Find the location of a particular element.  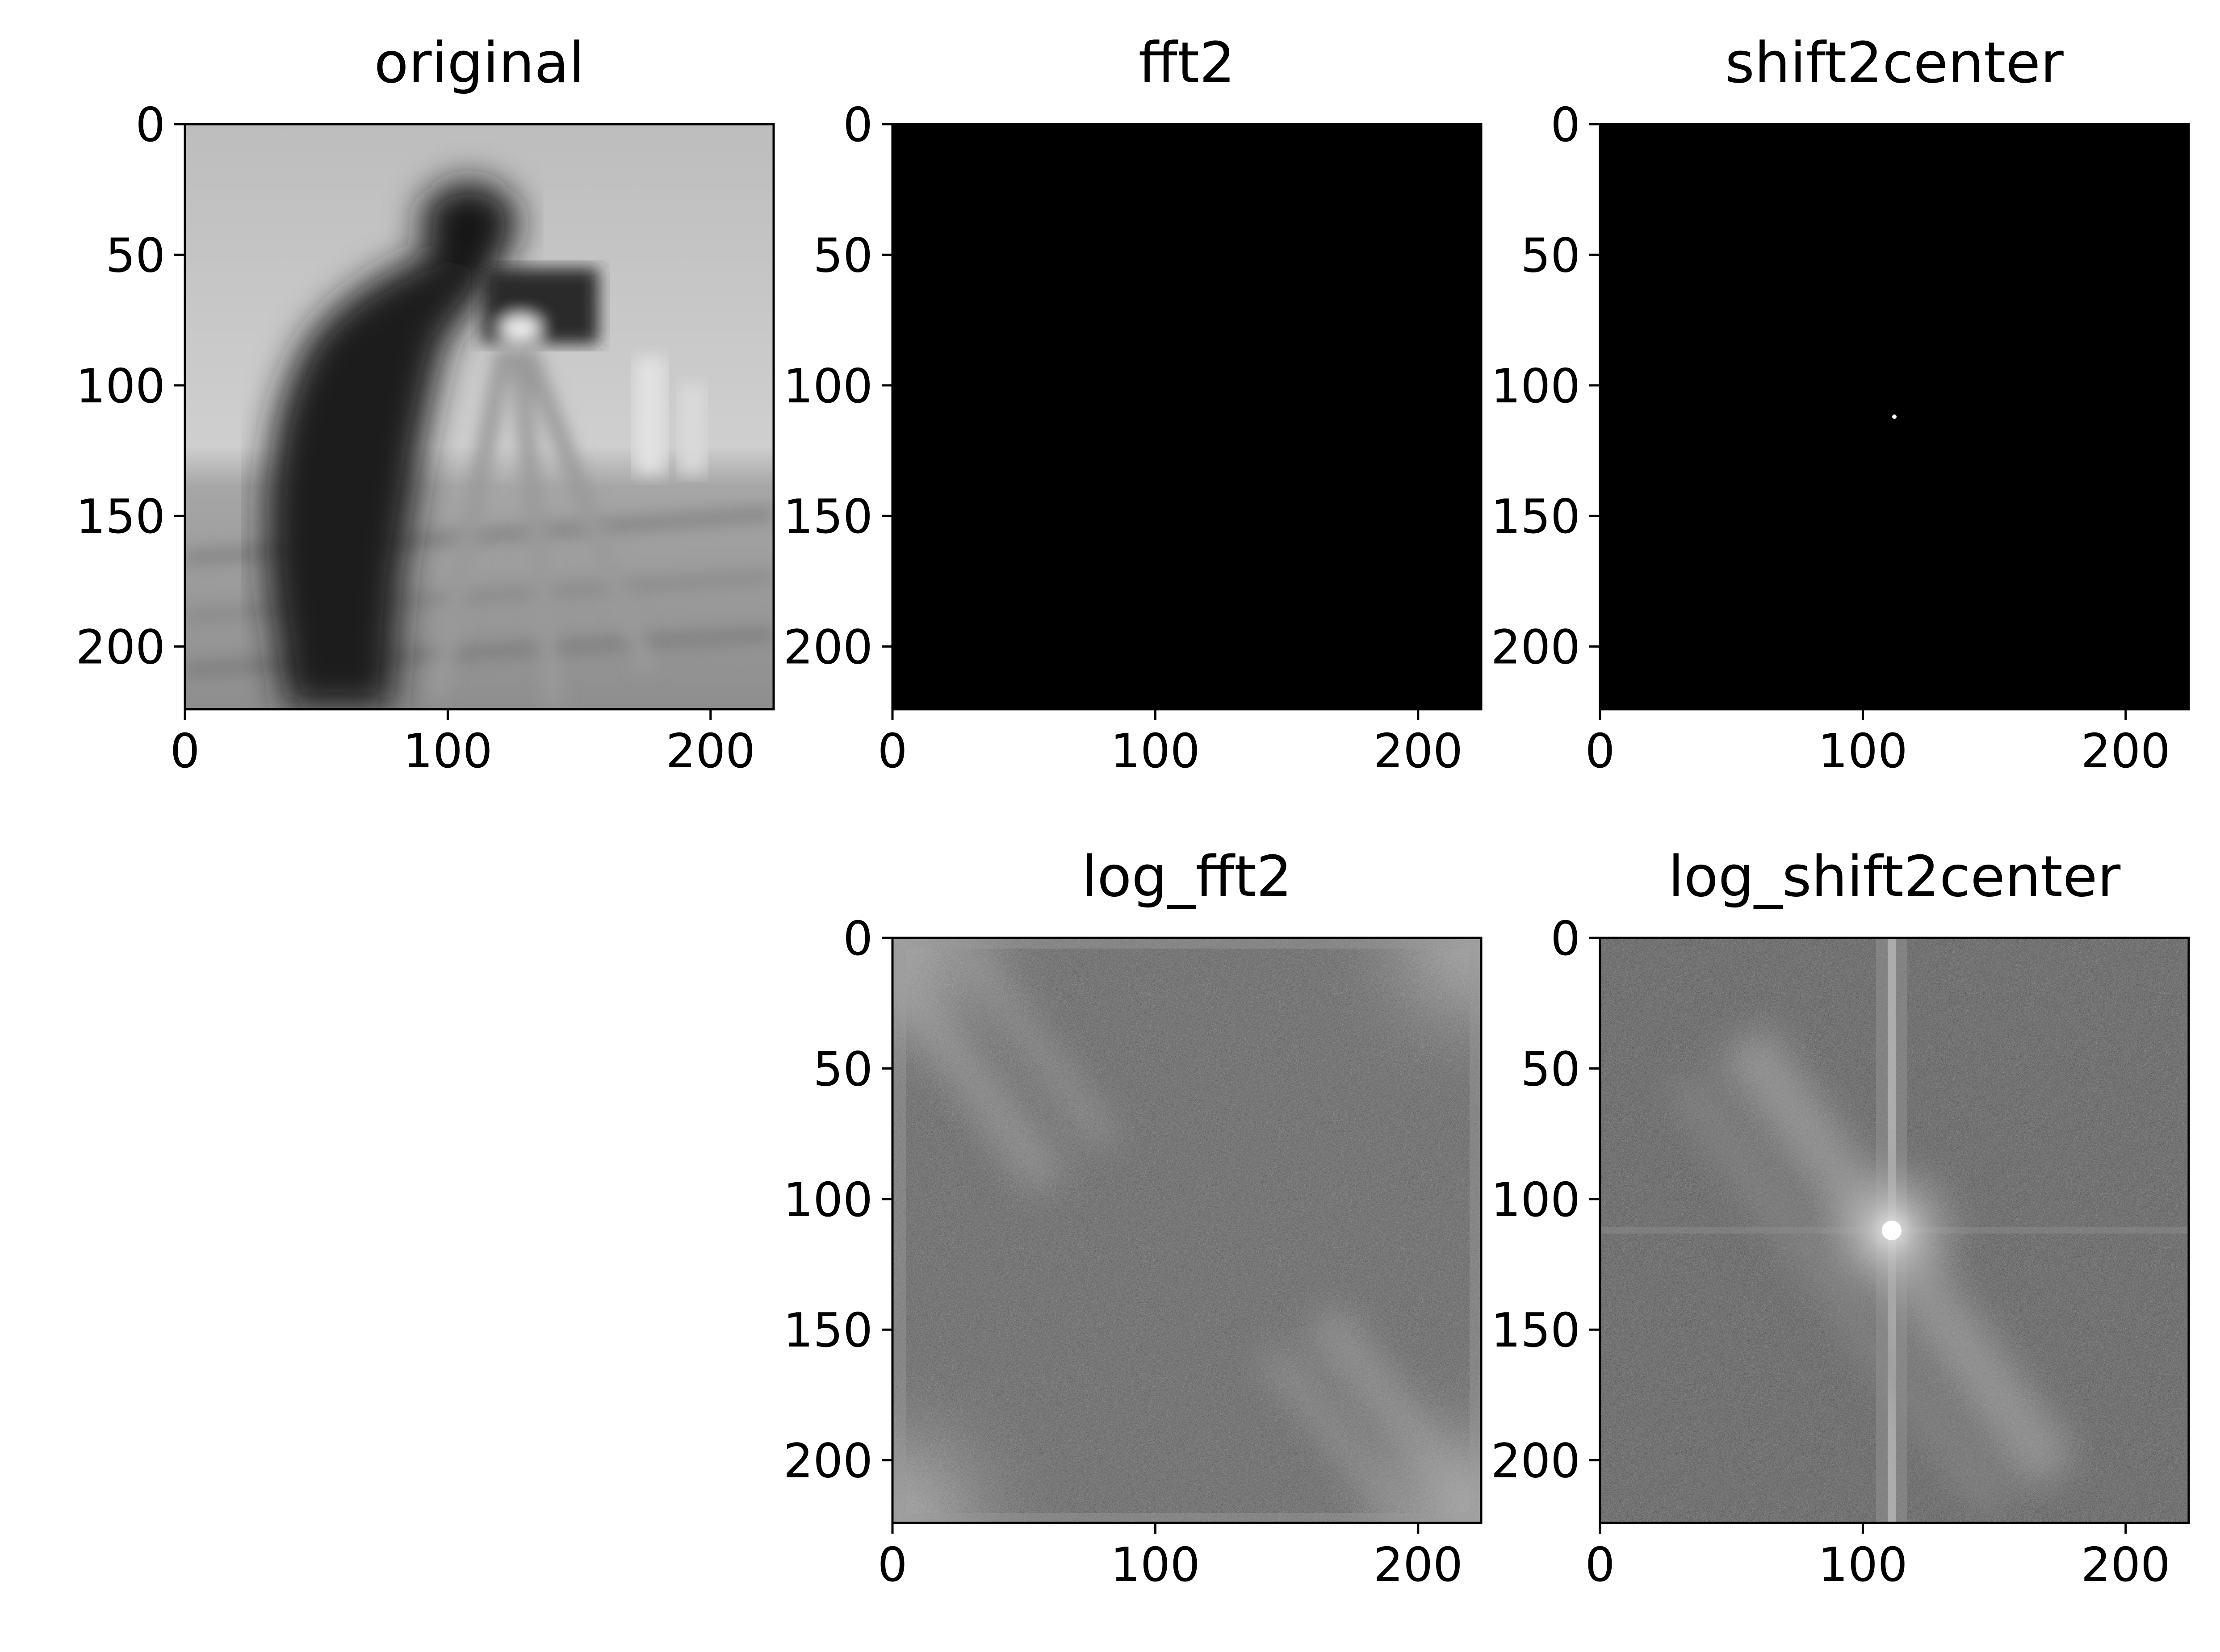

log-fft2-xtick-label: 100 is located at coordinates (1155, 1565).